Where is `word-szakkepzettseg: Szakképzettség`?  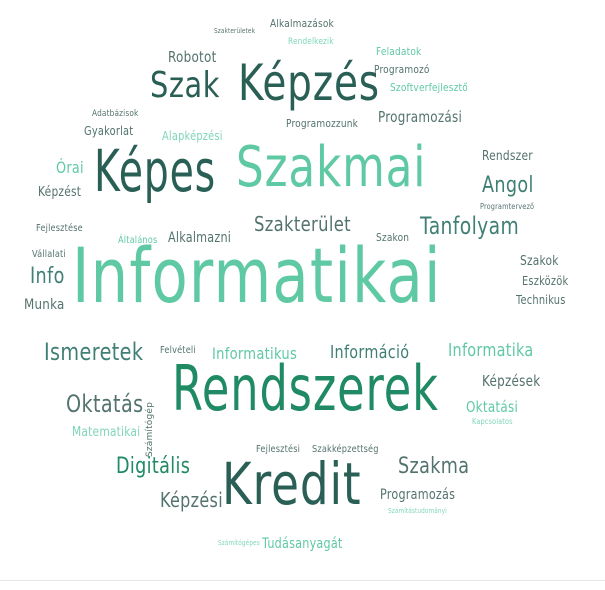 word-szakkepzettseg: Szakképzettség is located at coordinates (345, 449).